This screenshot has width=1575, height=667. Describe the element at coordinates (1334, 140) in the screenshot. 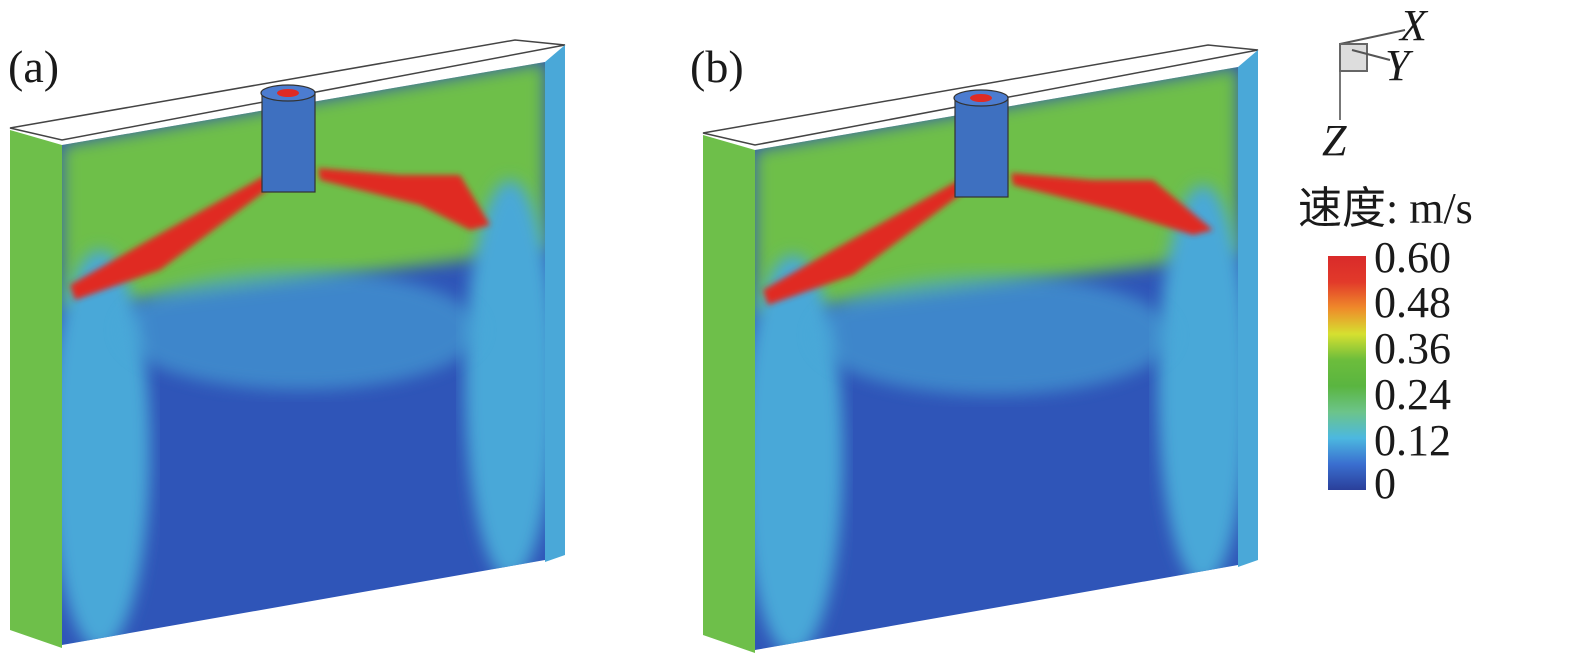

I see `axis-label-z: Z` at that location.